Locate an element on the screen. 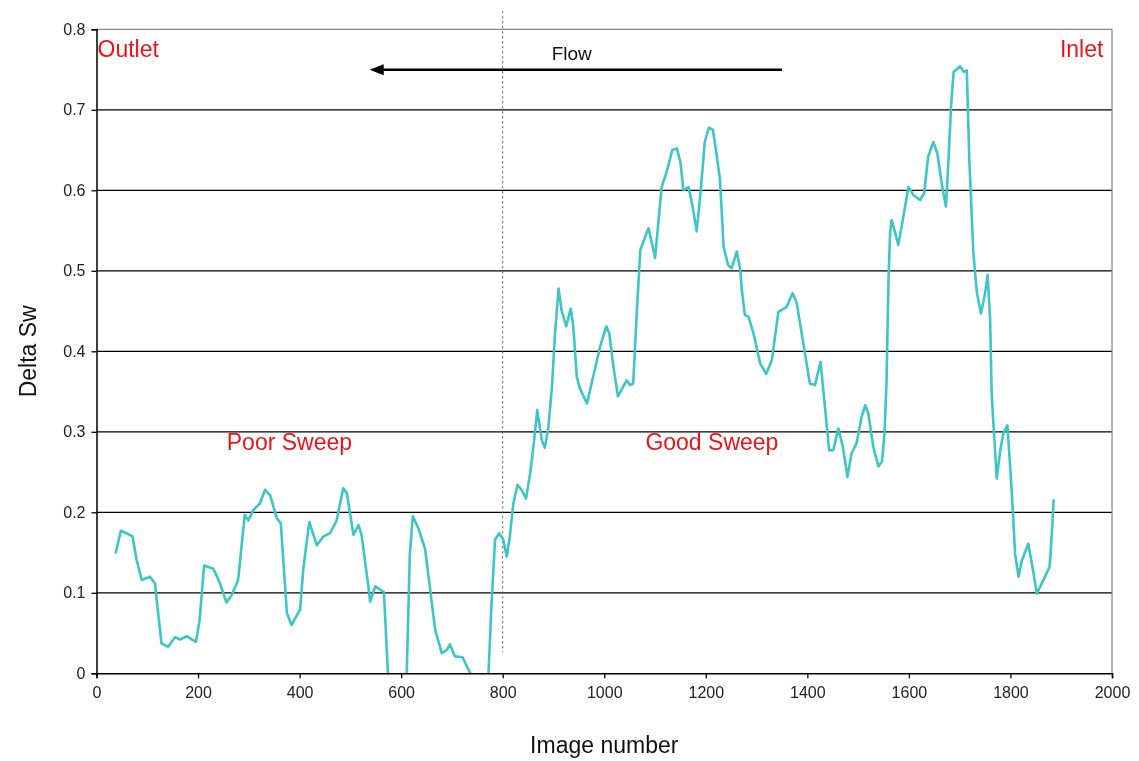 The height and width of the screenshot is (761, 1139). annotation: Poor Sweep is located at coordinates (289, 442).